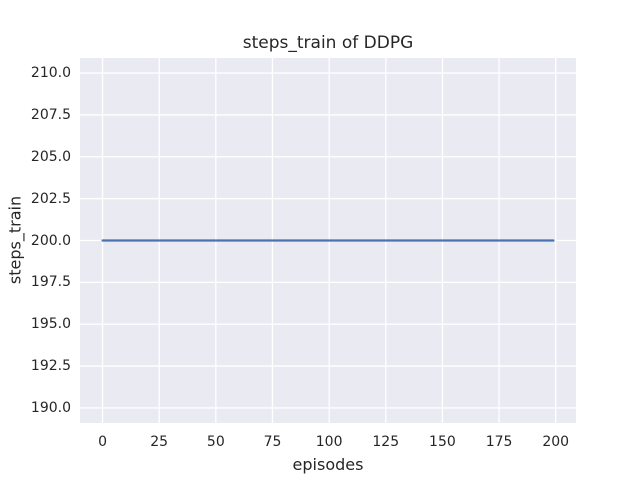 The width and height of the screenshot is (640, 480). What do you see at coordinates (50, 114) in the screenshot?
I see `y-tick-label: 207.5` at bounding box center [50, 114].